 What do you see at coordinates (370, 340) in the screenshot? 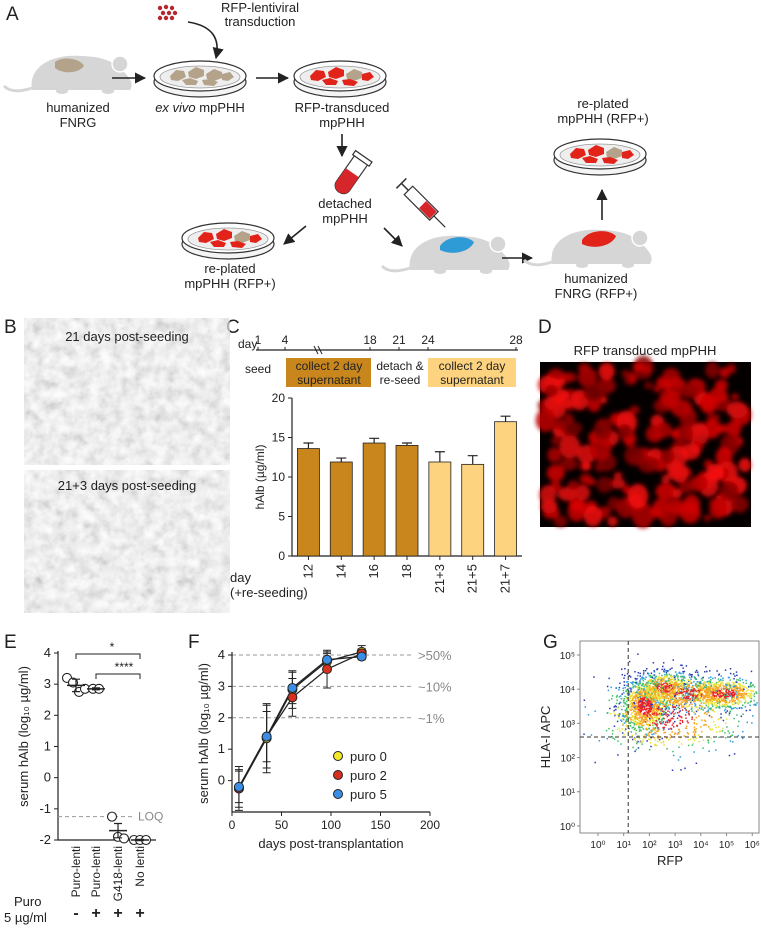
I see `timeline-day: 18` at bounding box center [370, 340].